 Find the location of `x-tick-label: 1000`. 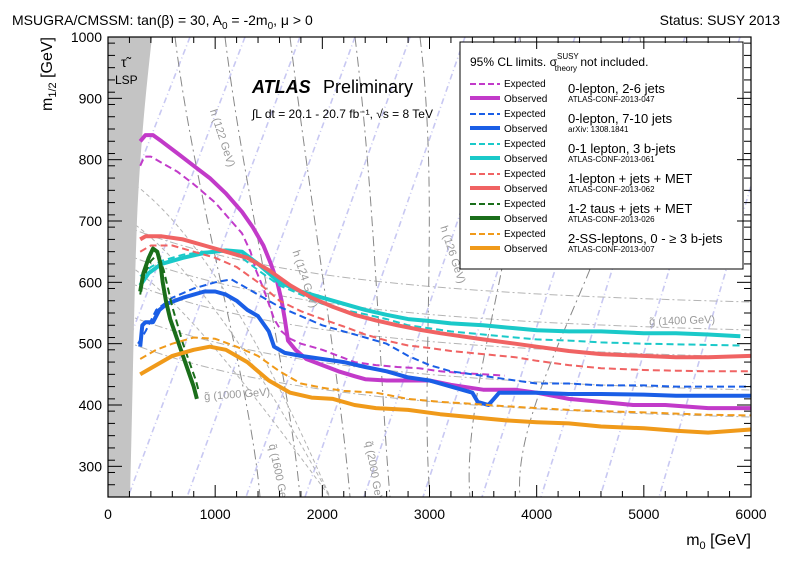

x-tick-label: 1000 is located at coordinates (215, 514).